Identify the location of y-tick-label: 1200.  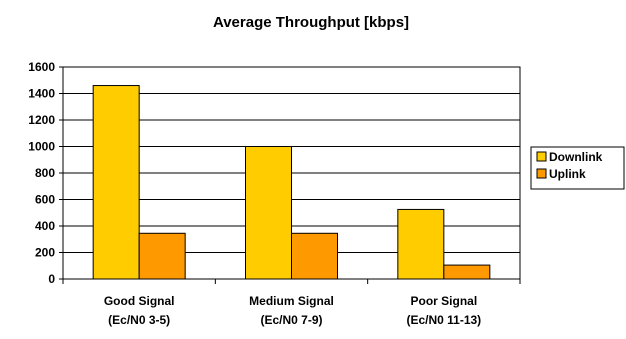
(41, 120).